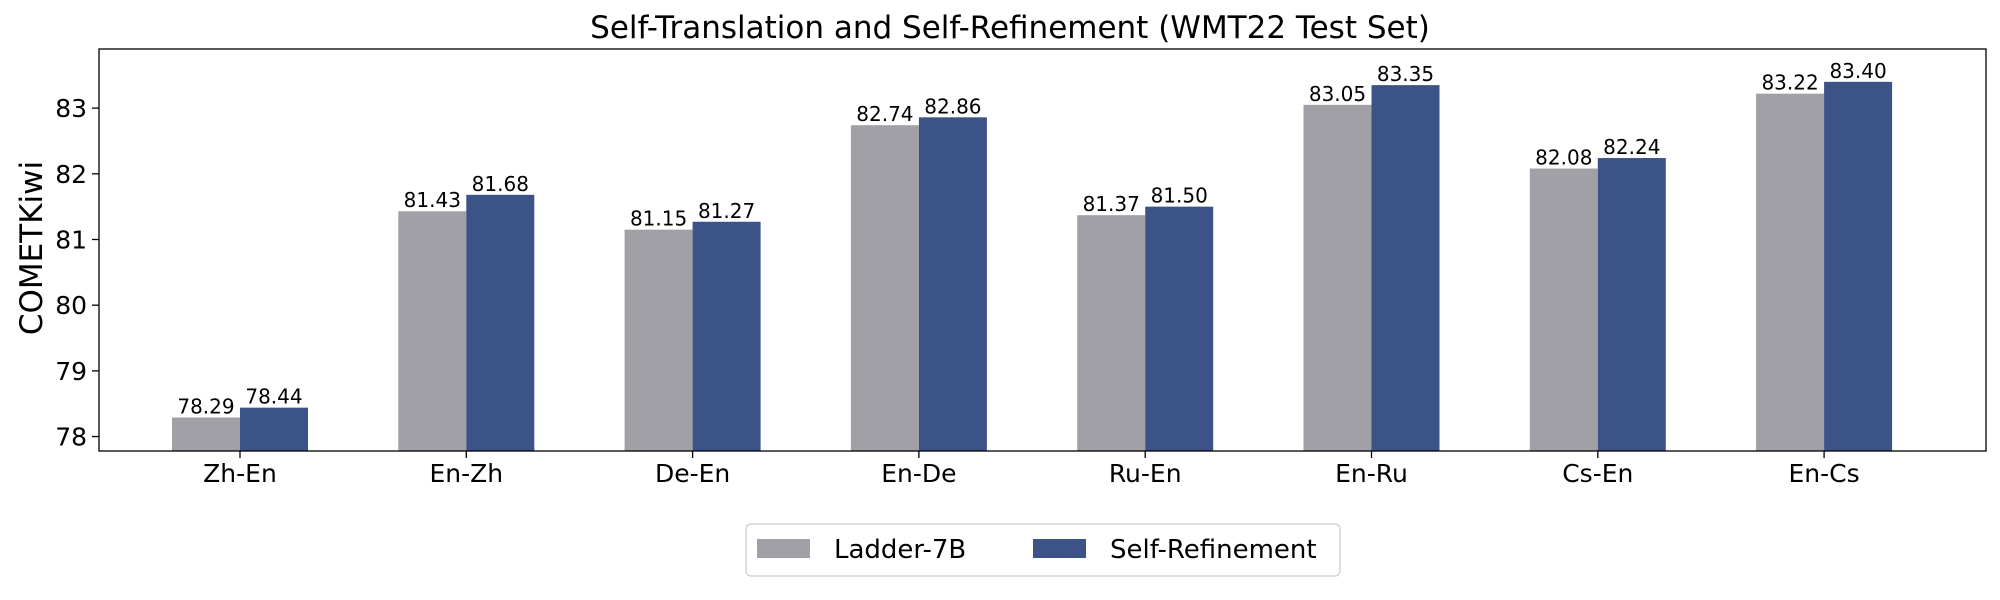  I want to click on bar-ladder-7b-ru-en, so click(1111, 333).